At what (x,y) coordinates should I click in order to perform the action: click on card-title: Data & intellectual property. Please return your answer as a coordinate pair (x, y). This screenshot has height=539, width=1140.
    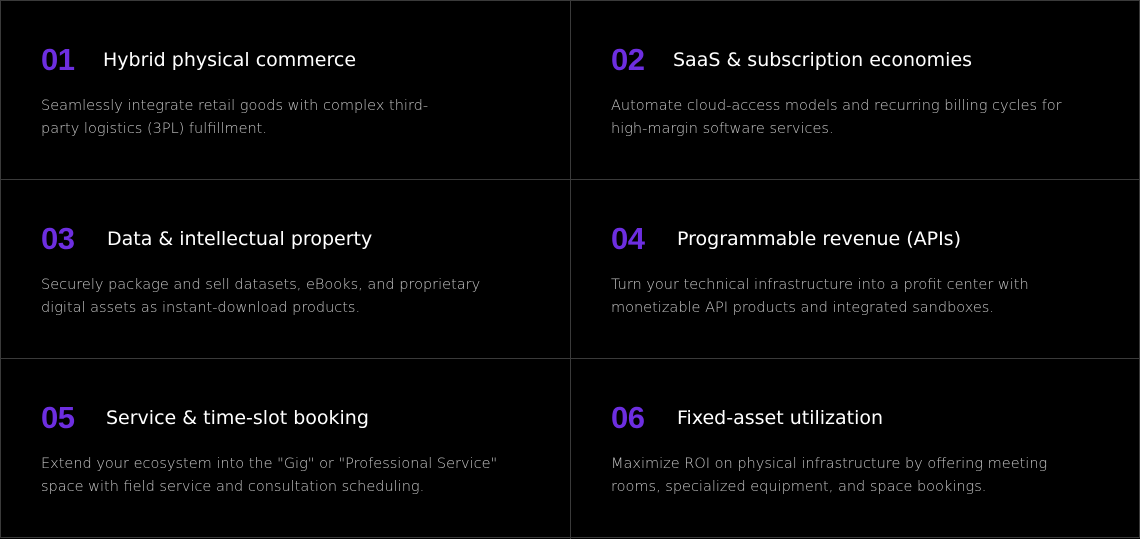
    Looking at the image, I should click on (240, 239).